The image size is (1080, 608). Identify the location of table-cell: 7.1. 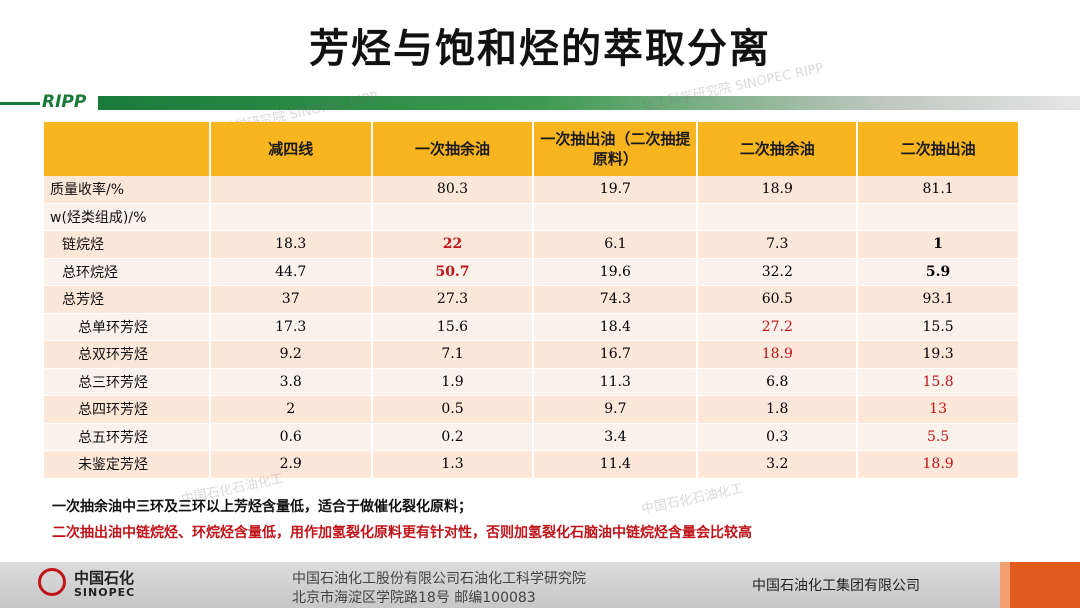
(453, 354).